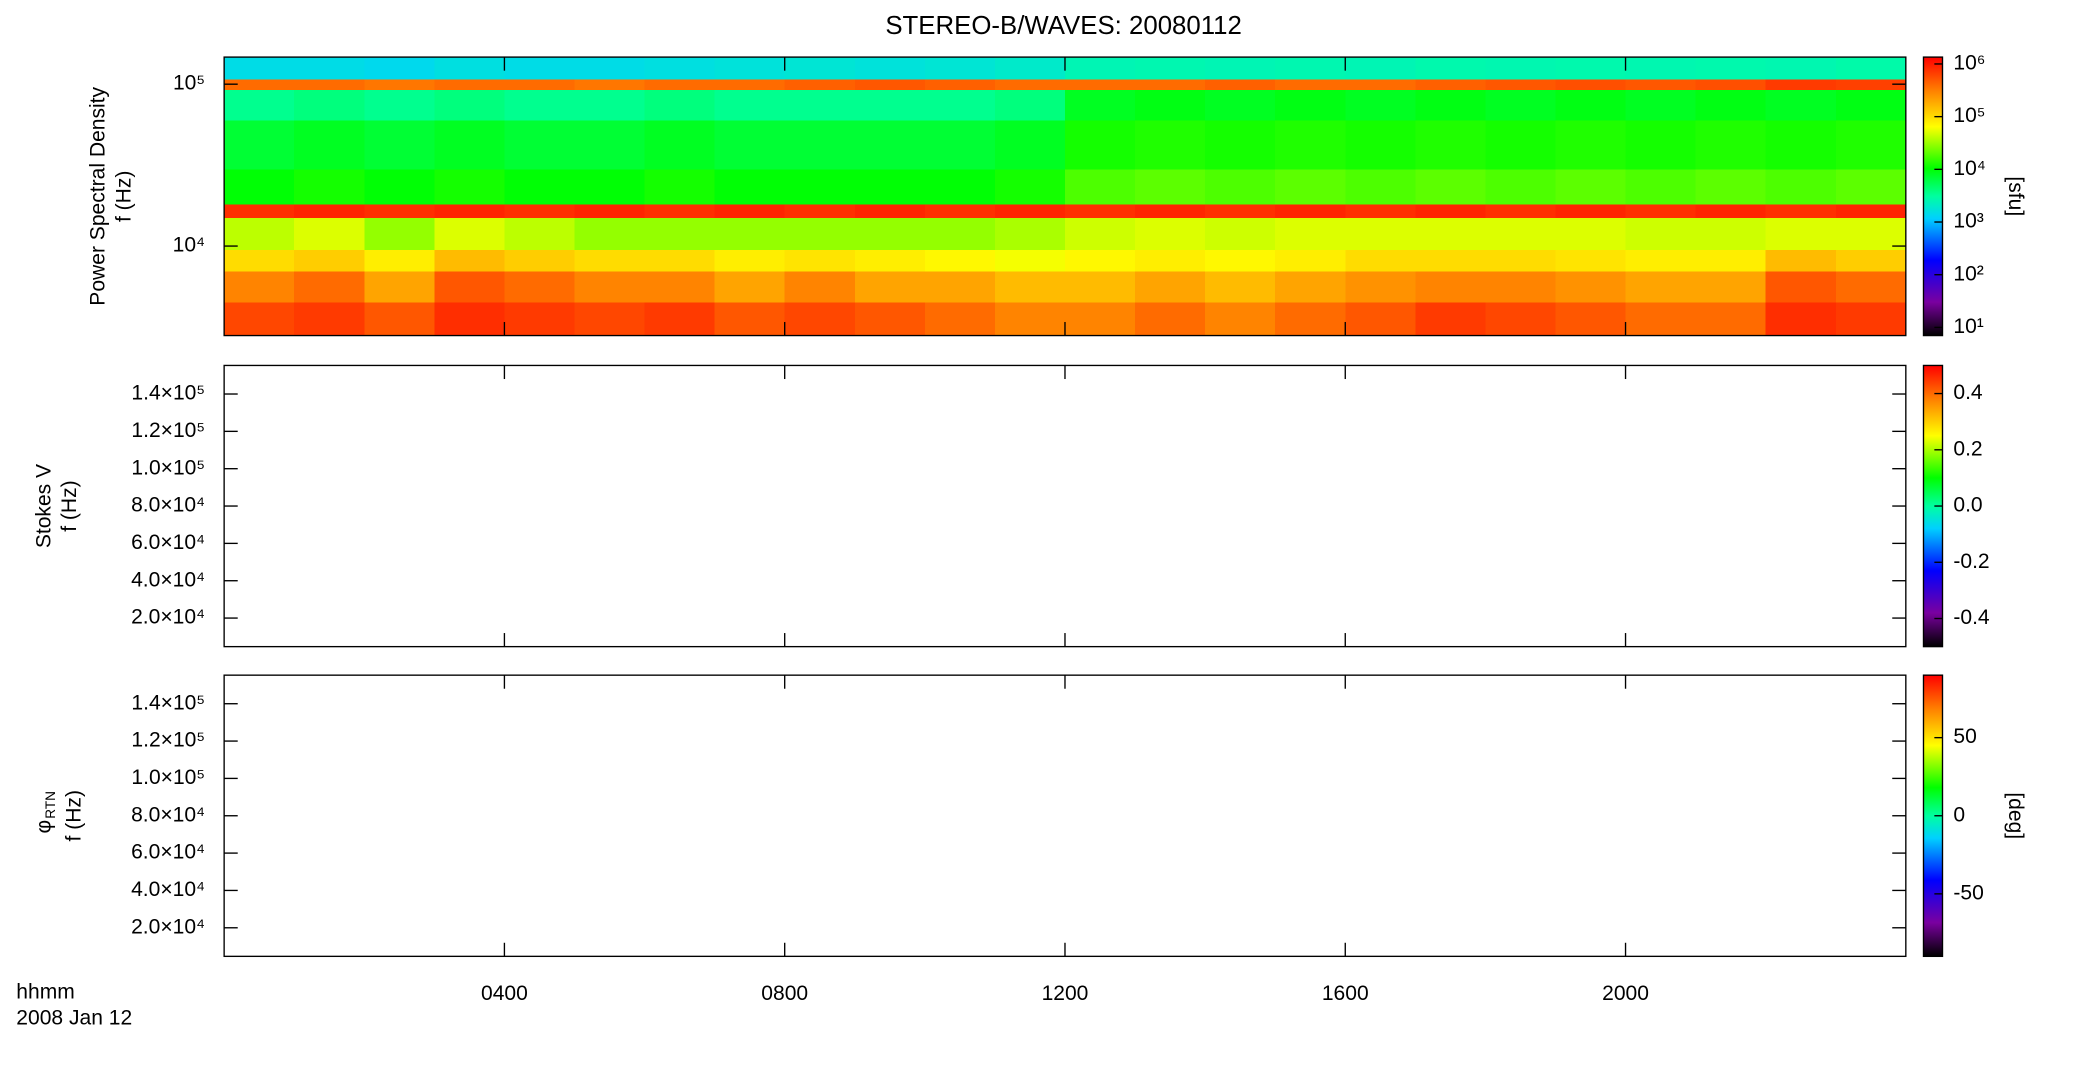  I want to click on y-axis-label: Stokes V, so click(43, 506).